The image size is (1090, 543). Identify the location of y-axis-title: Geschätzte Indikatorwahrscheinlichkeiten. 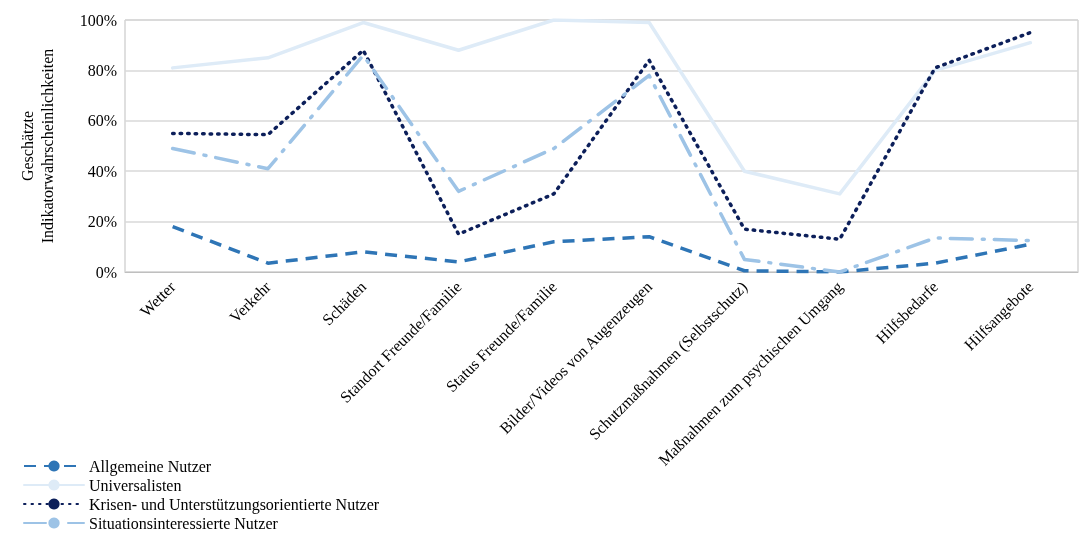
(37, 146).